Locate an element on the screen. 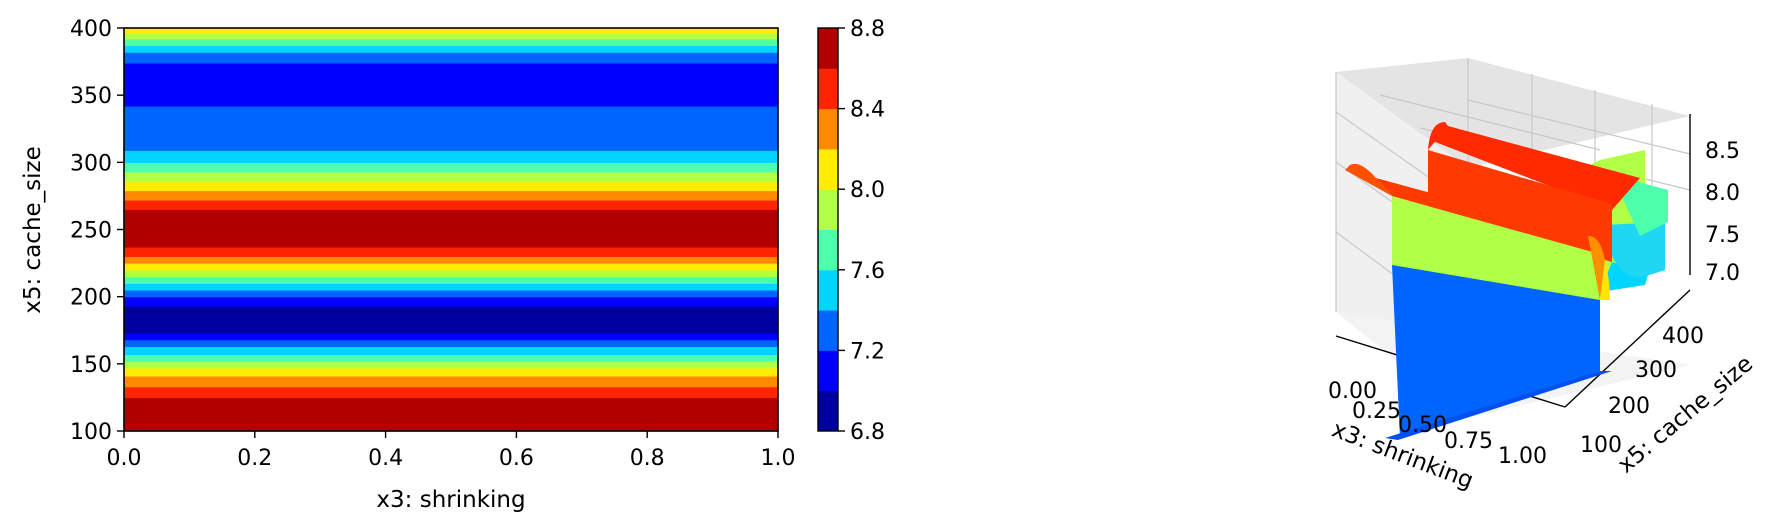  colorbar: 6.8 7.2 7.6 8.0 8.4 8.8 is located at coordinates (851, 231).